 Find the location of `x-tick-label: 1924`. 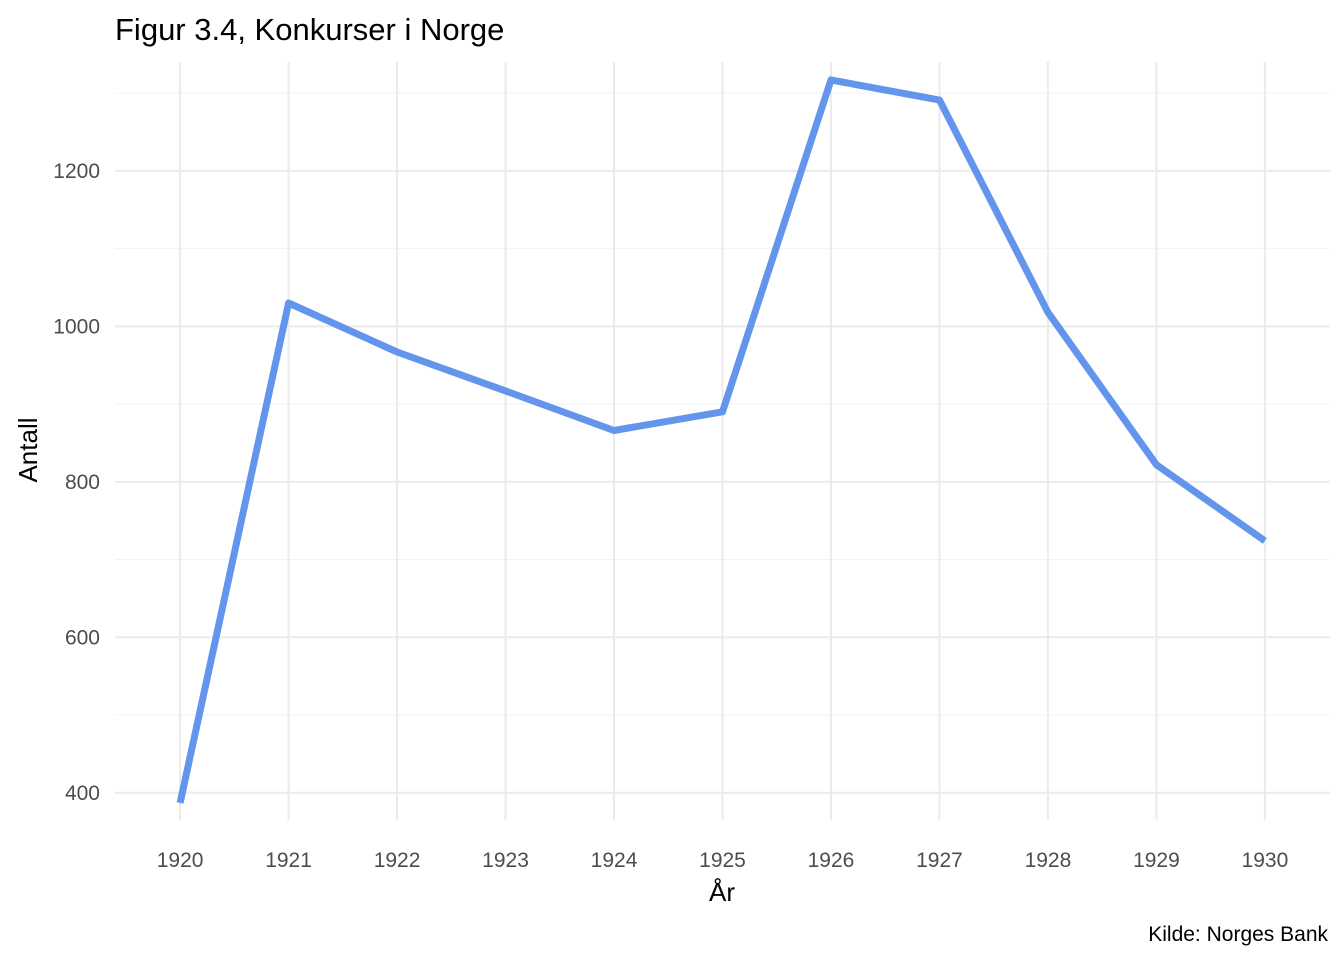

x-tick-label: 1924 is located at coordinates (614, 860).